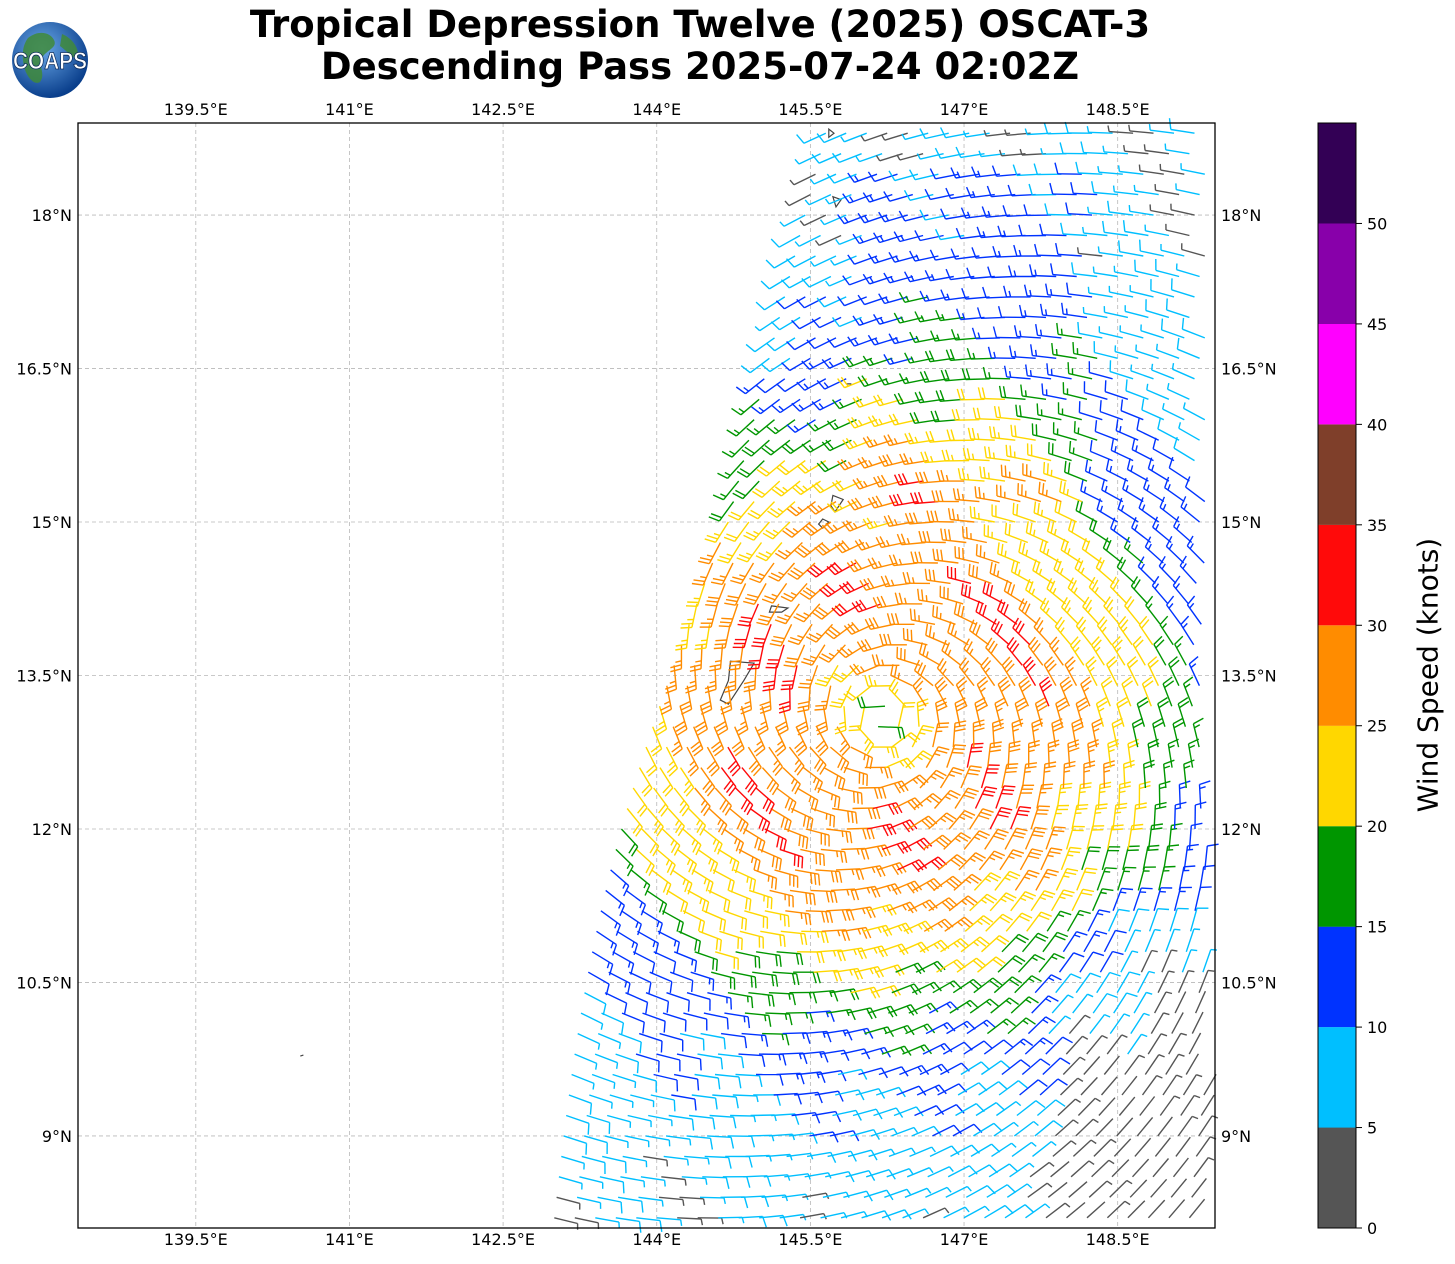 Image resolution: width=1455 pixels, height=1264 pixels. What do you see at coordinates (1377, 726) in the screenshot?
I see `colorbar-tick-label: 25` at bounding box center [1377, 726].